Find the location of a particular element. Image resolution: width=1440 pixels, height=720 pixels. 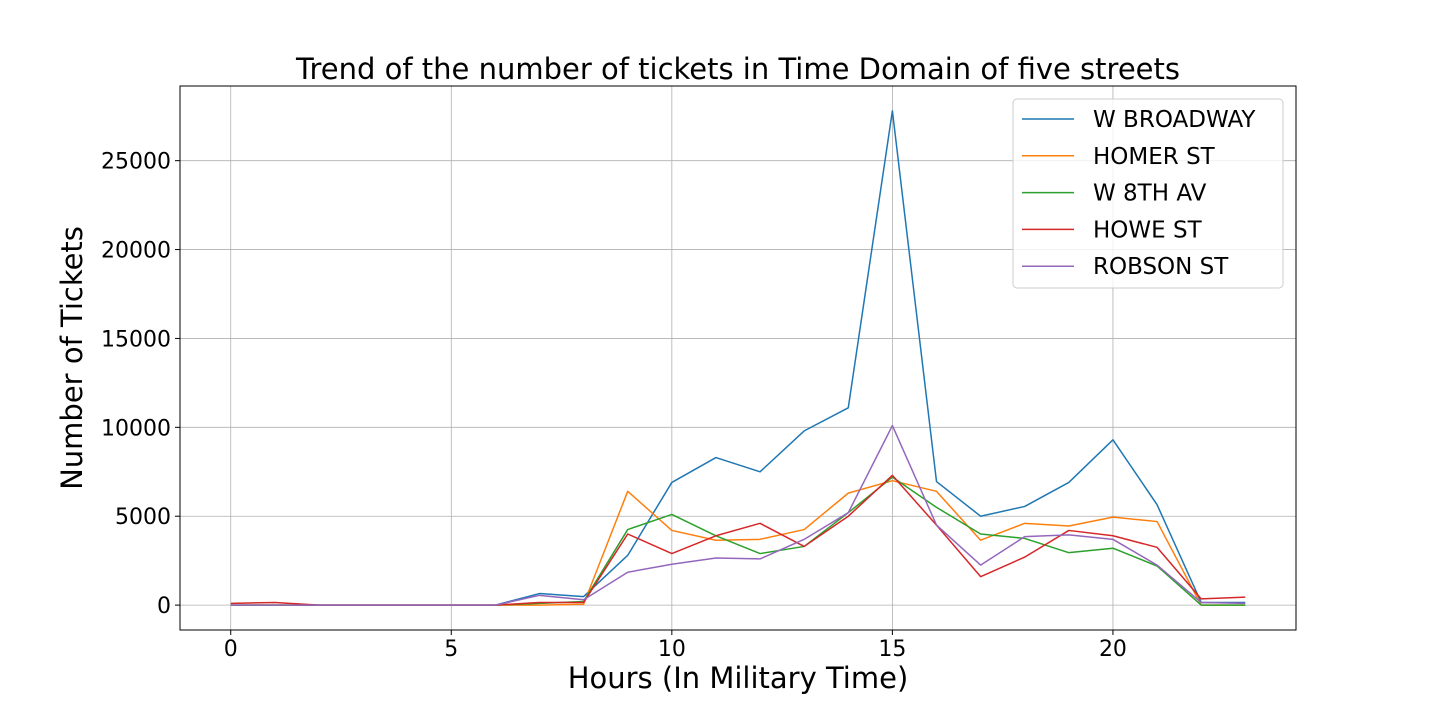

y-tick-label: 0 is located at coordinates (164, 606).